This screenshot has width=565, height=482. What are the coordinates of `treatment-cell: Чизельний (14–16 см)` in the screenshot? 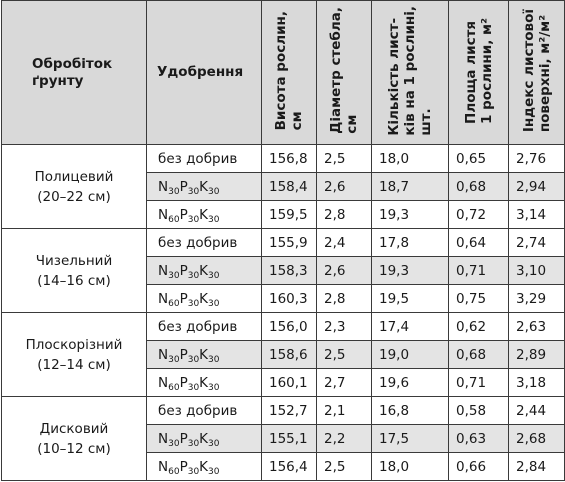 It's located at (74, 270).